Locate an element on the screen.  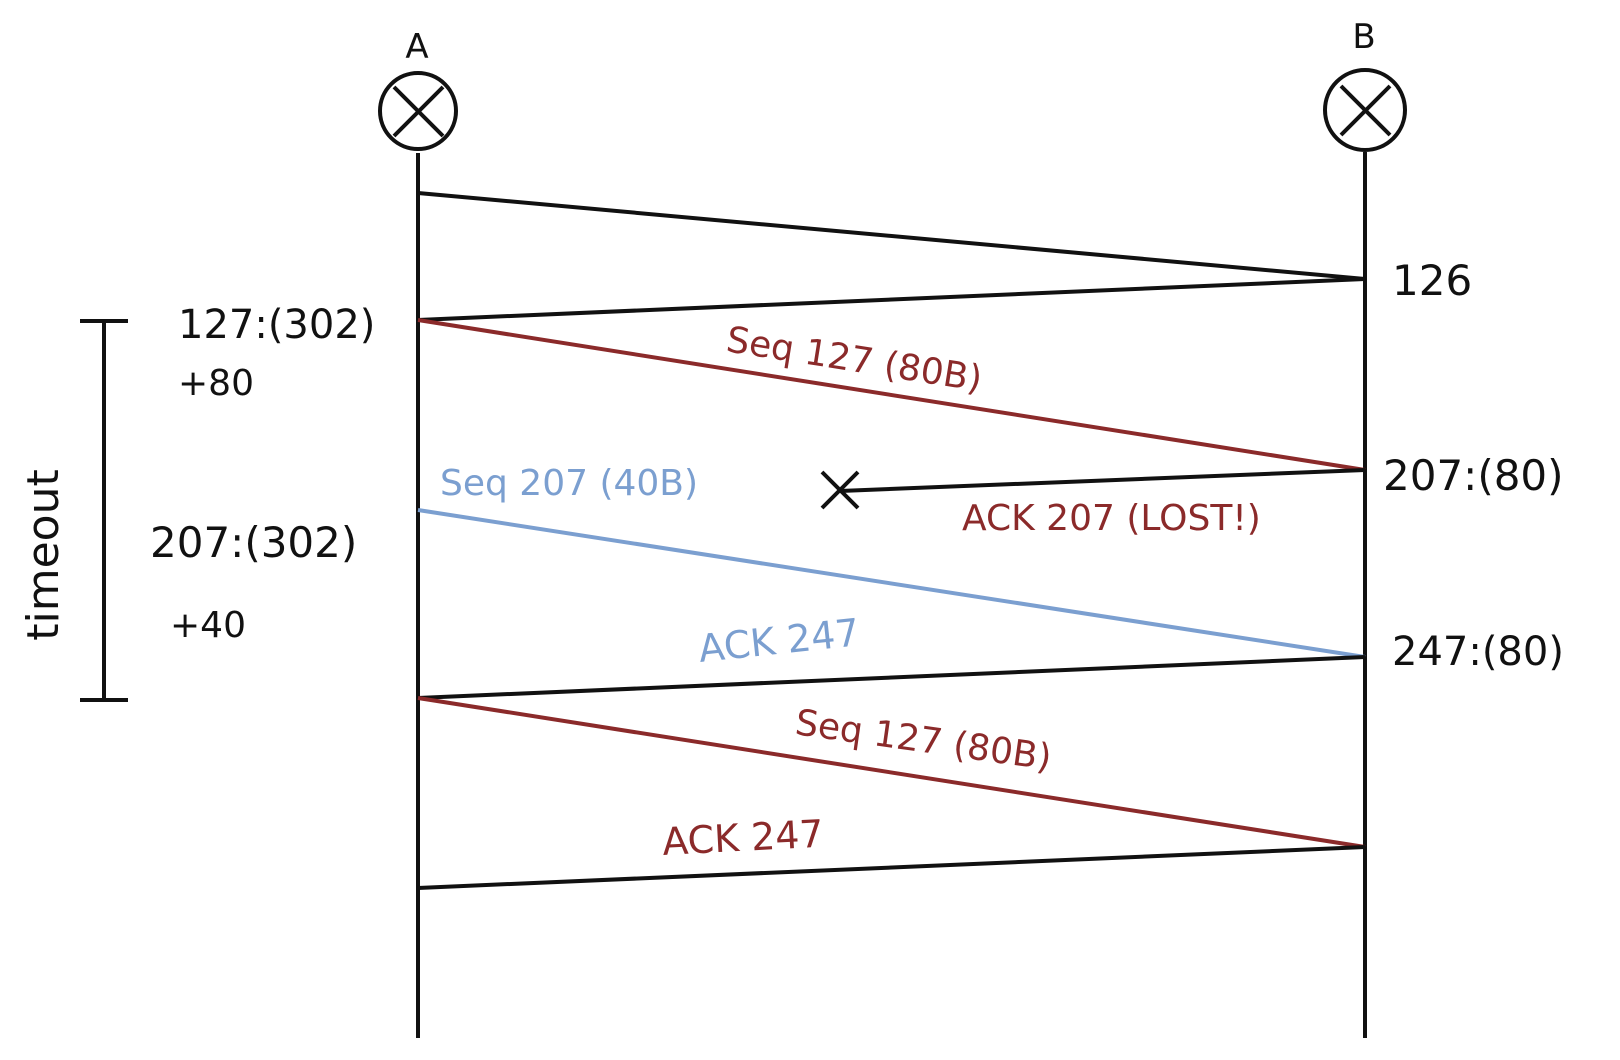
msg-label-ack247-second: ACK 247 is located at coordinates (742, 838).